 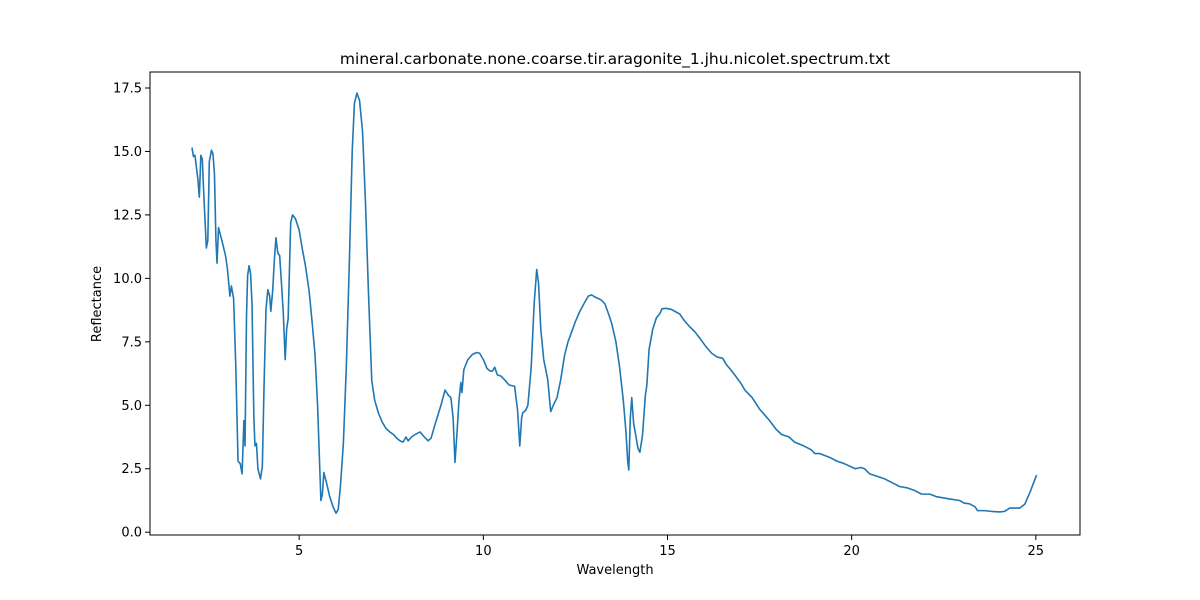 I want to click on x-tick-label: 10, so click(x=483, y=551).